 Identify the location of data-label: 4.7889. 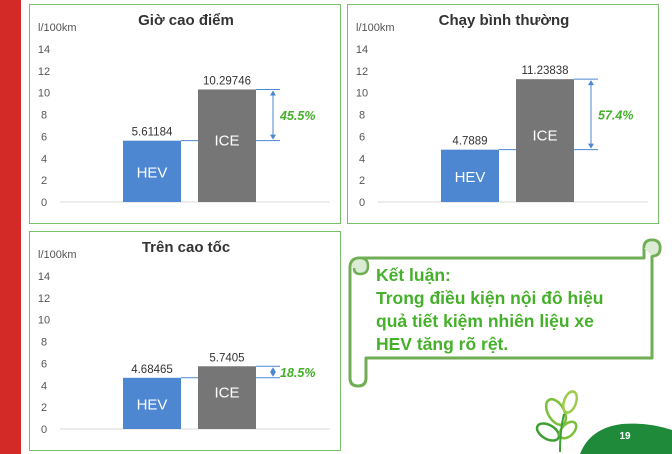
(469, 142).